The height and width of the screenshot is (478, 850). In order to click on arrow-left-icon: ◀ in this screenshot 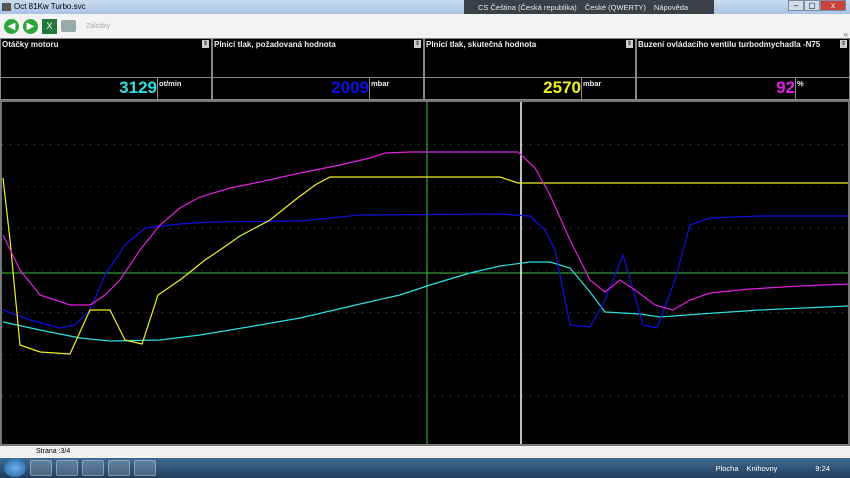, I will do `click(11, 26)`.